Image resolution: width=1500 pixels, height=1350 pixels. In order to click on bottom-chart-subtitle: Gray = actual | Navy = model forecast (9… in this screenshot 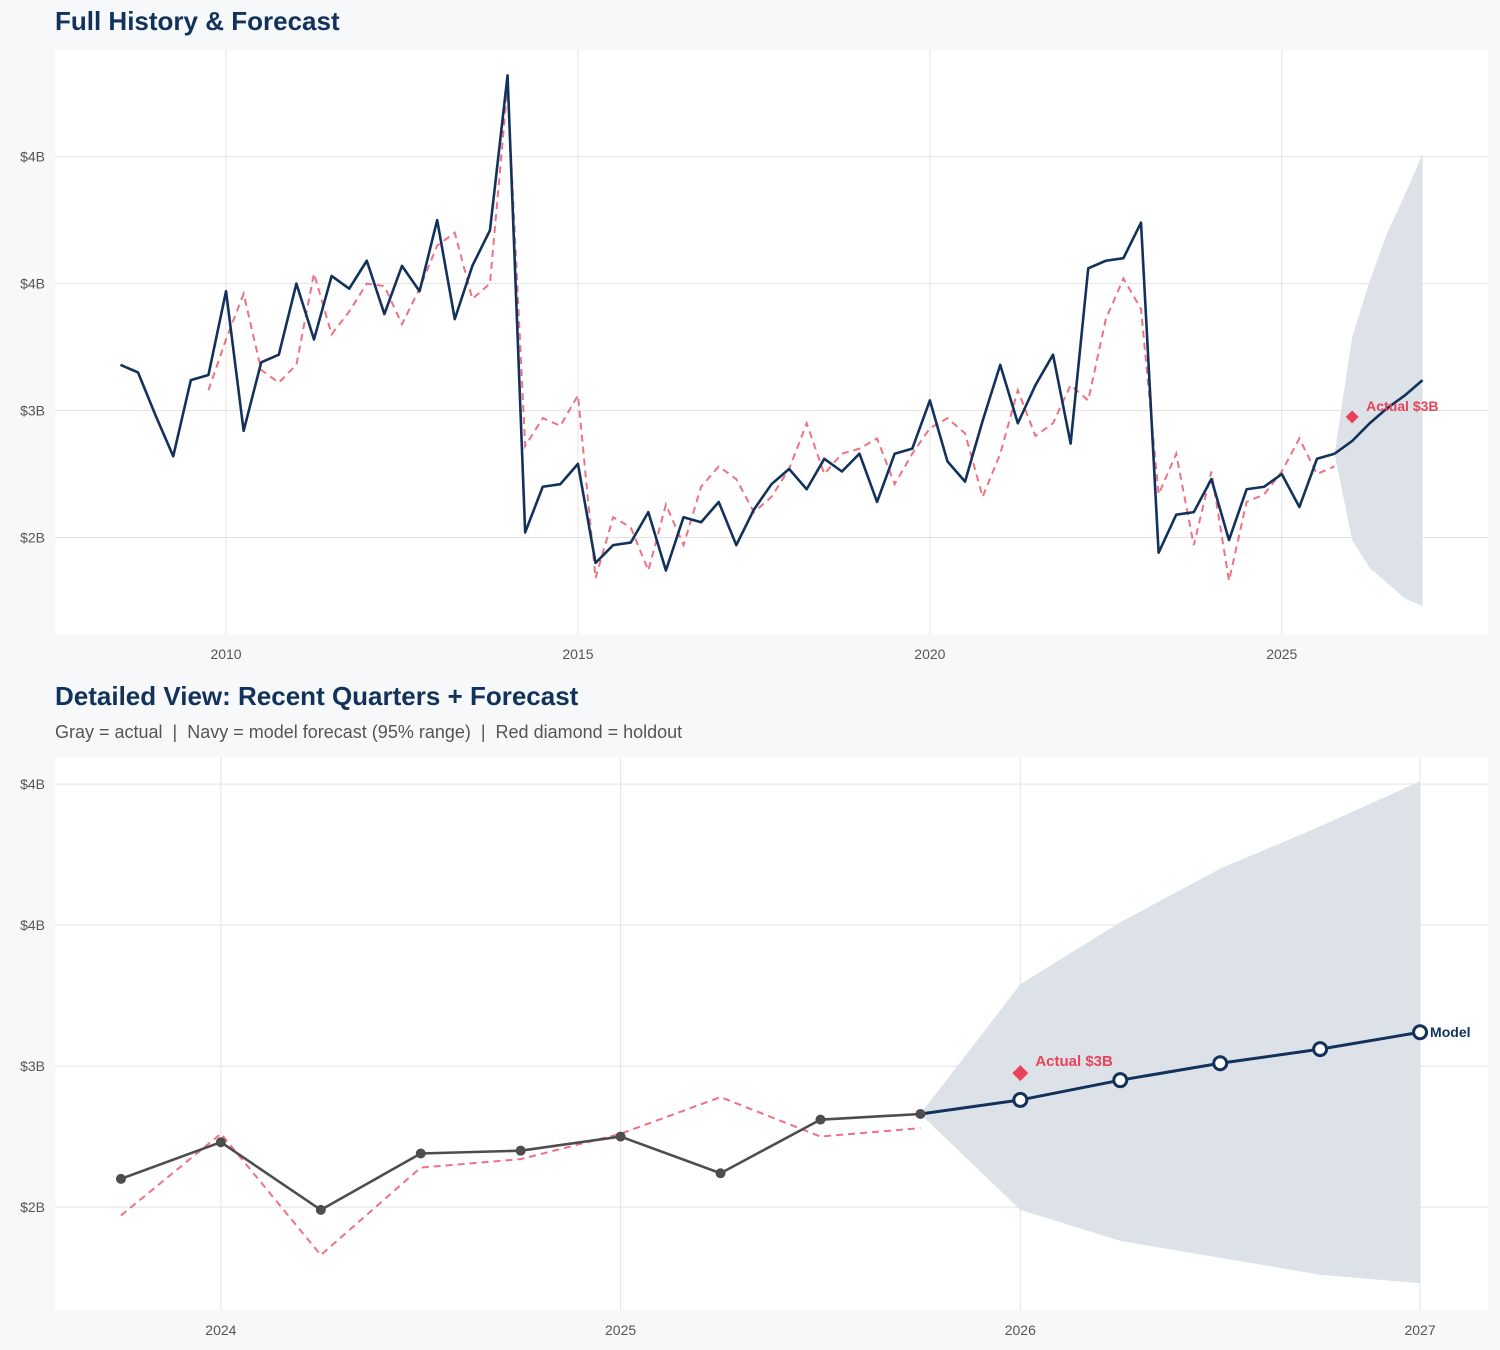, I will do `click(369, 732)`.